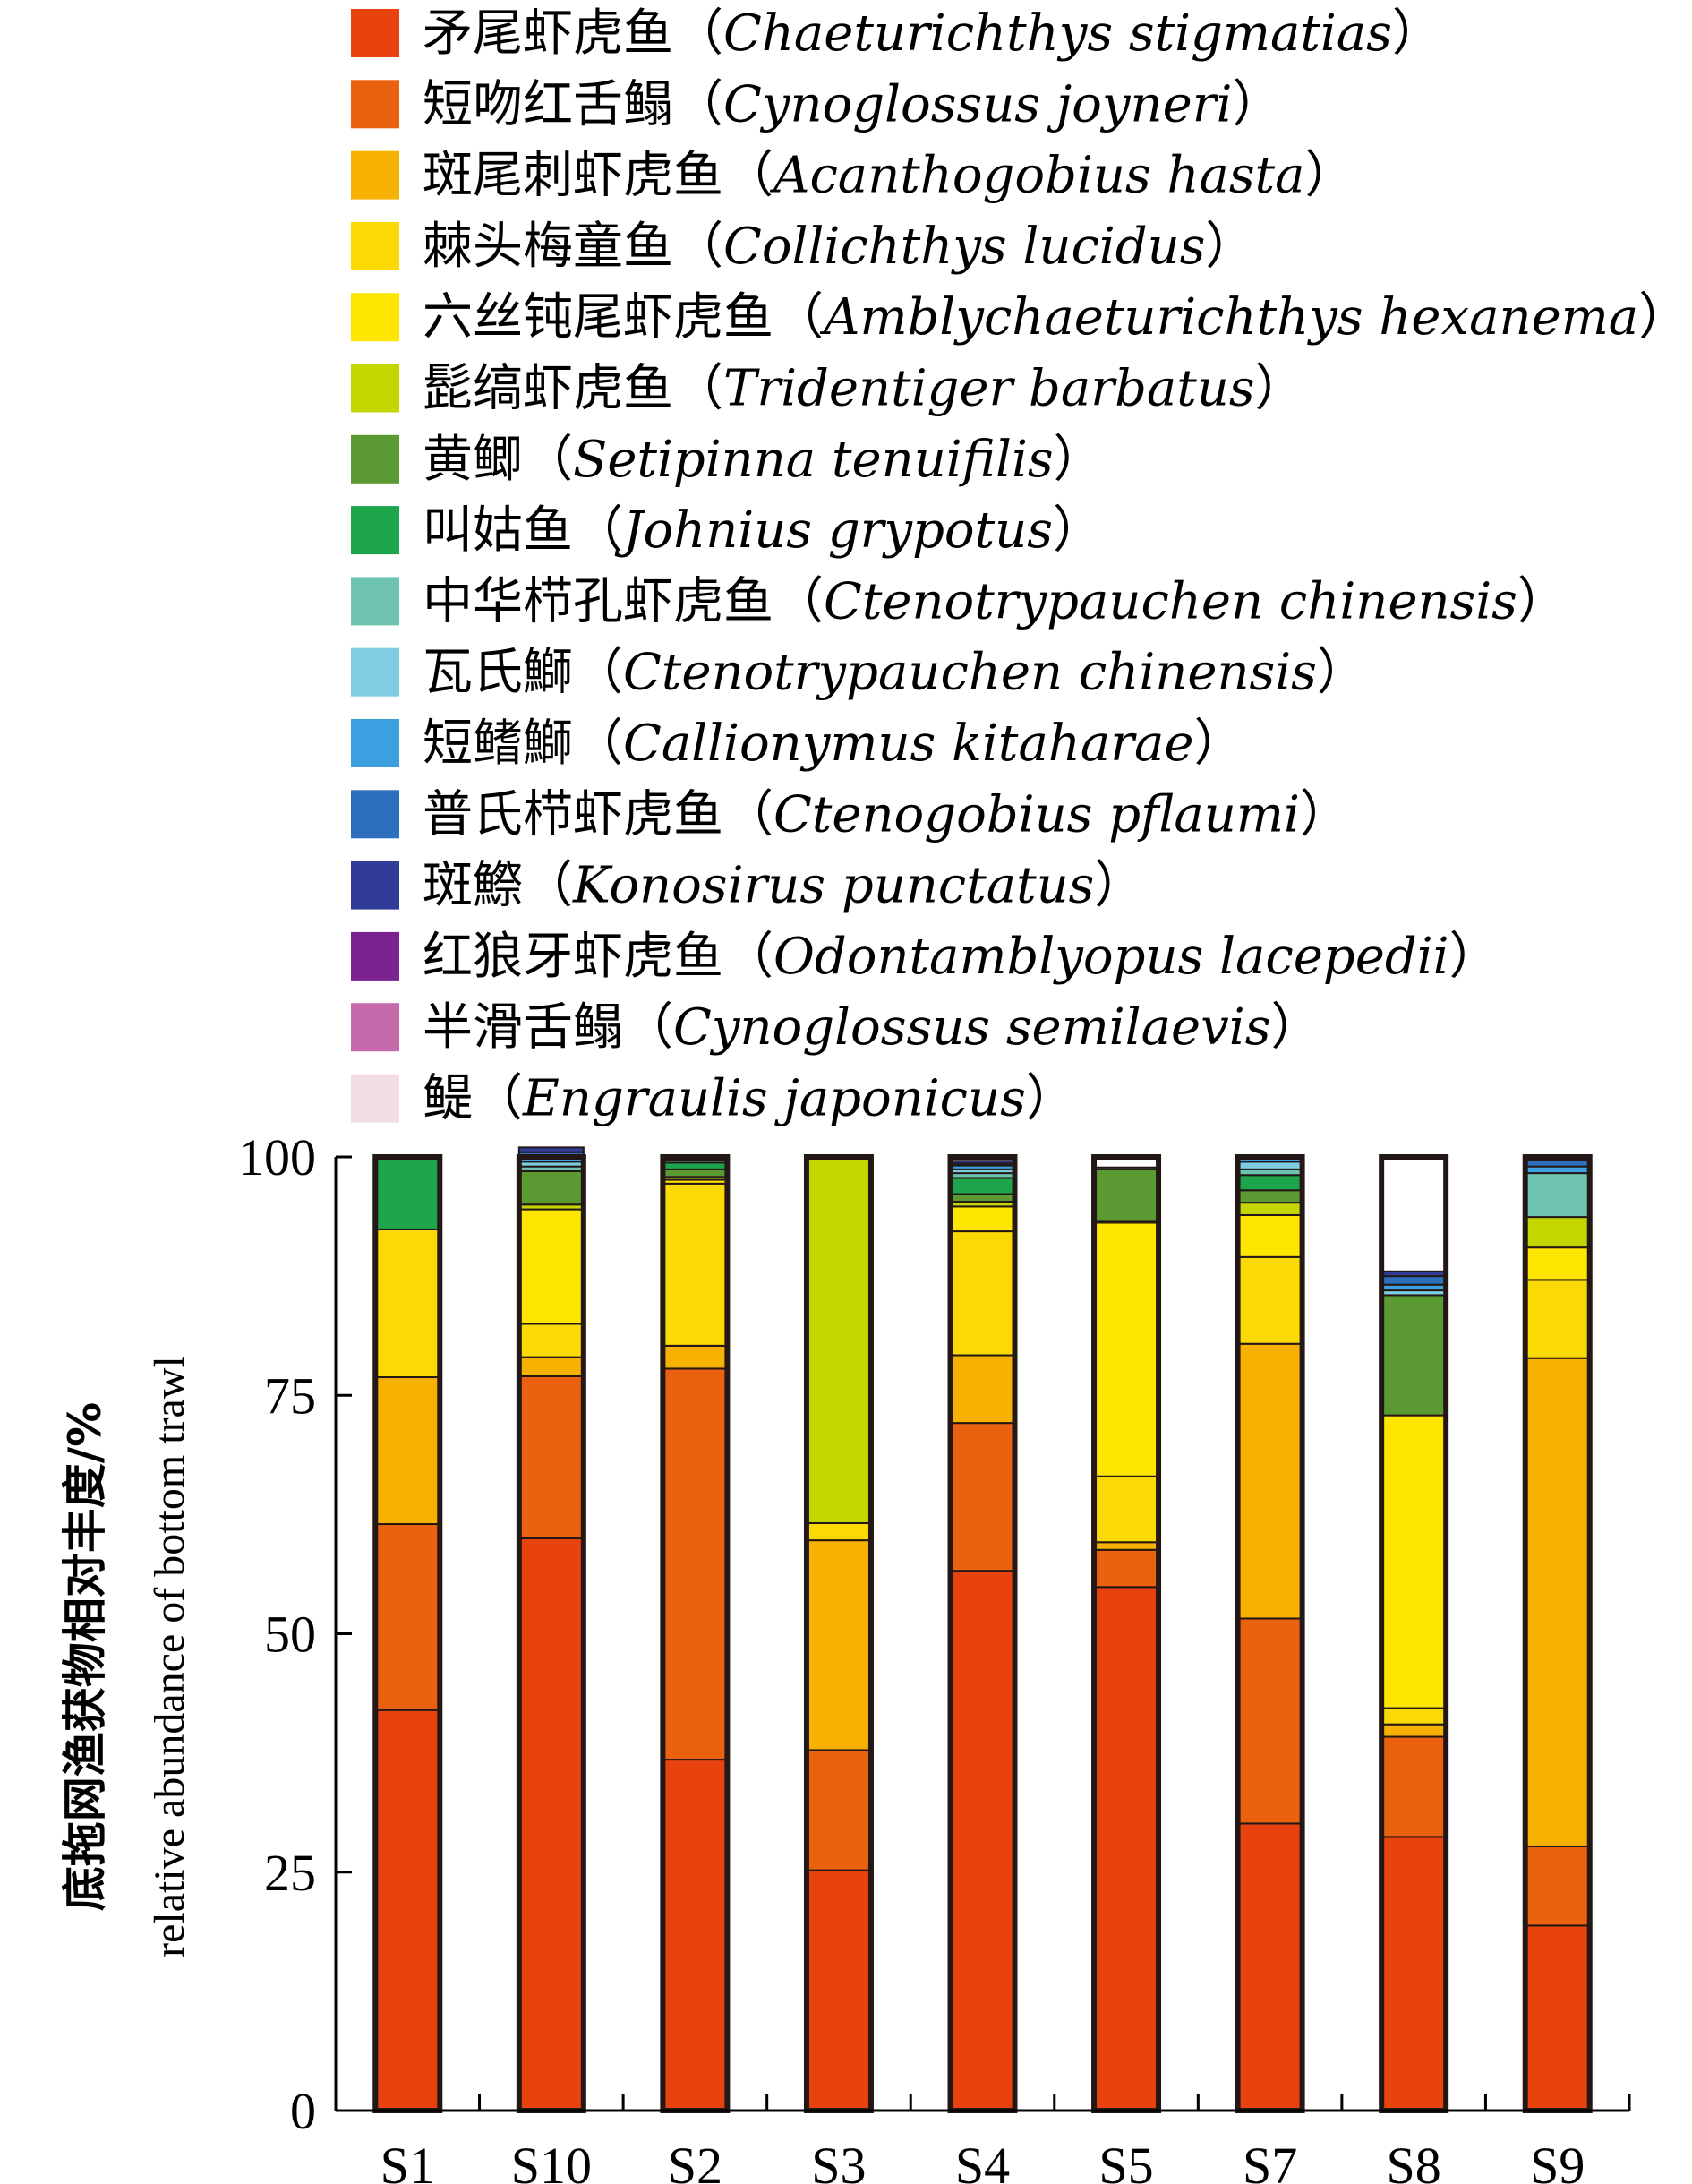  I want to click on legend-label: 红狼牙虾虎鱼（Odontamblyopus lacepedii）, so click(961, 957).